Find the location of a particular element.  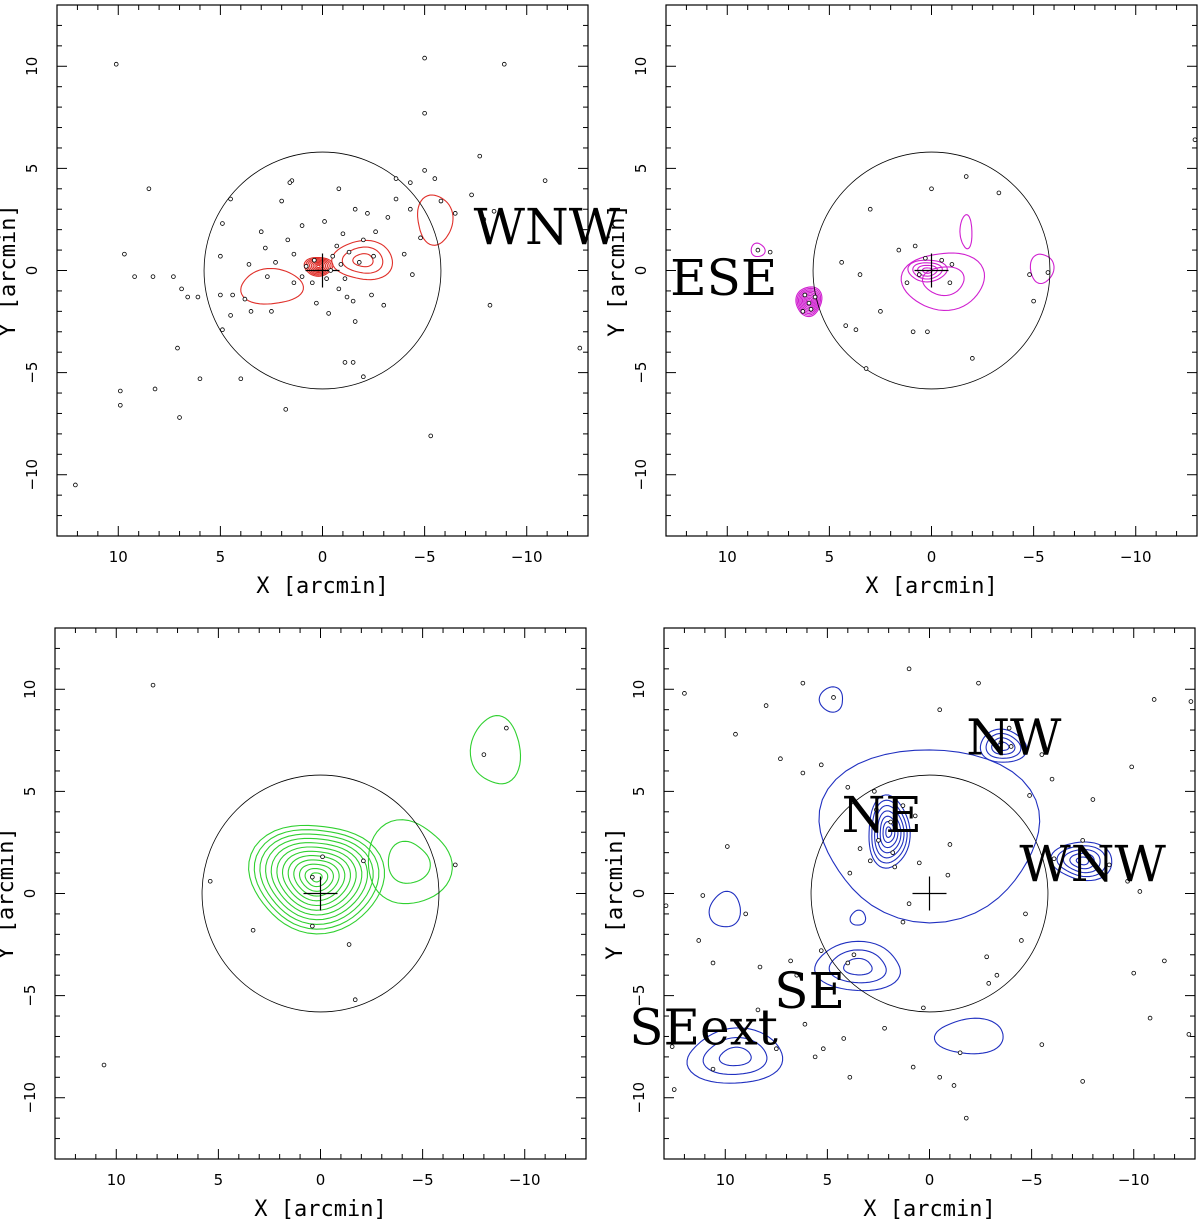

x-tick-label: 10 is located at coordinates (116, 1180).